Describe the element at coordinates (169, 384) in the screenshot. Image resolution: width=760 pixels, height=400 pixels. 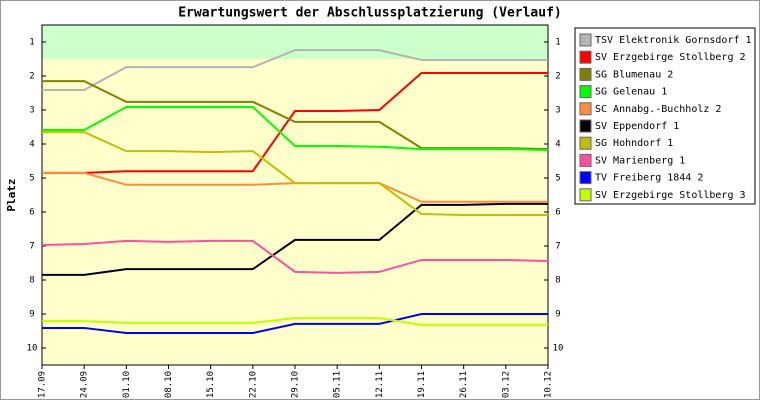
I see `x-tick-label: 08.10` at that location.